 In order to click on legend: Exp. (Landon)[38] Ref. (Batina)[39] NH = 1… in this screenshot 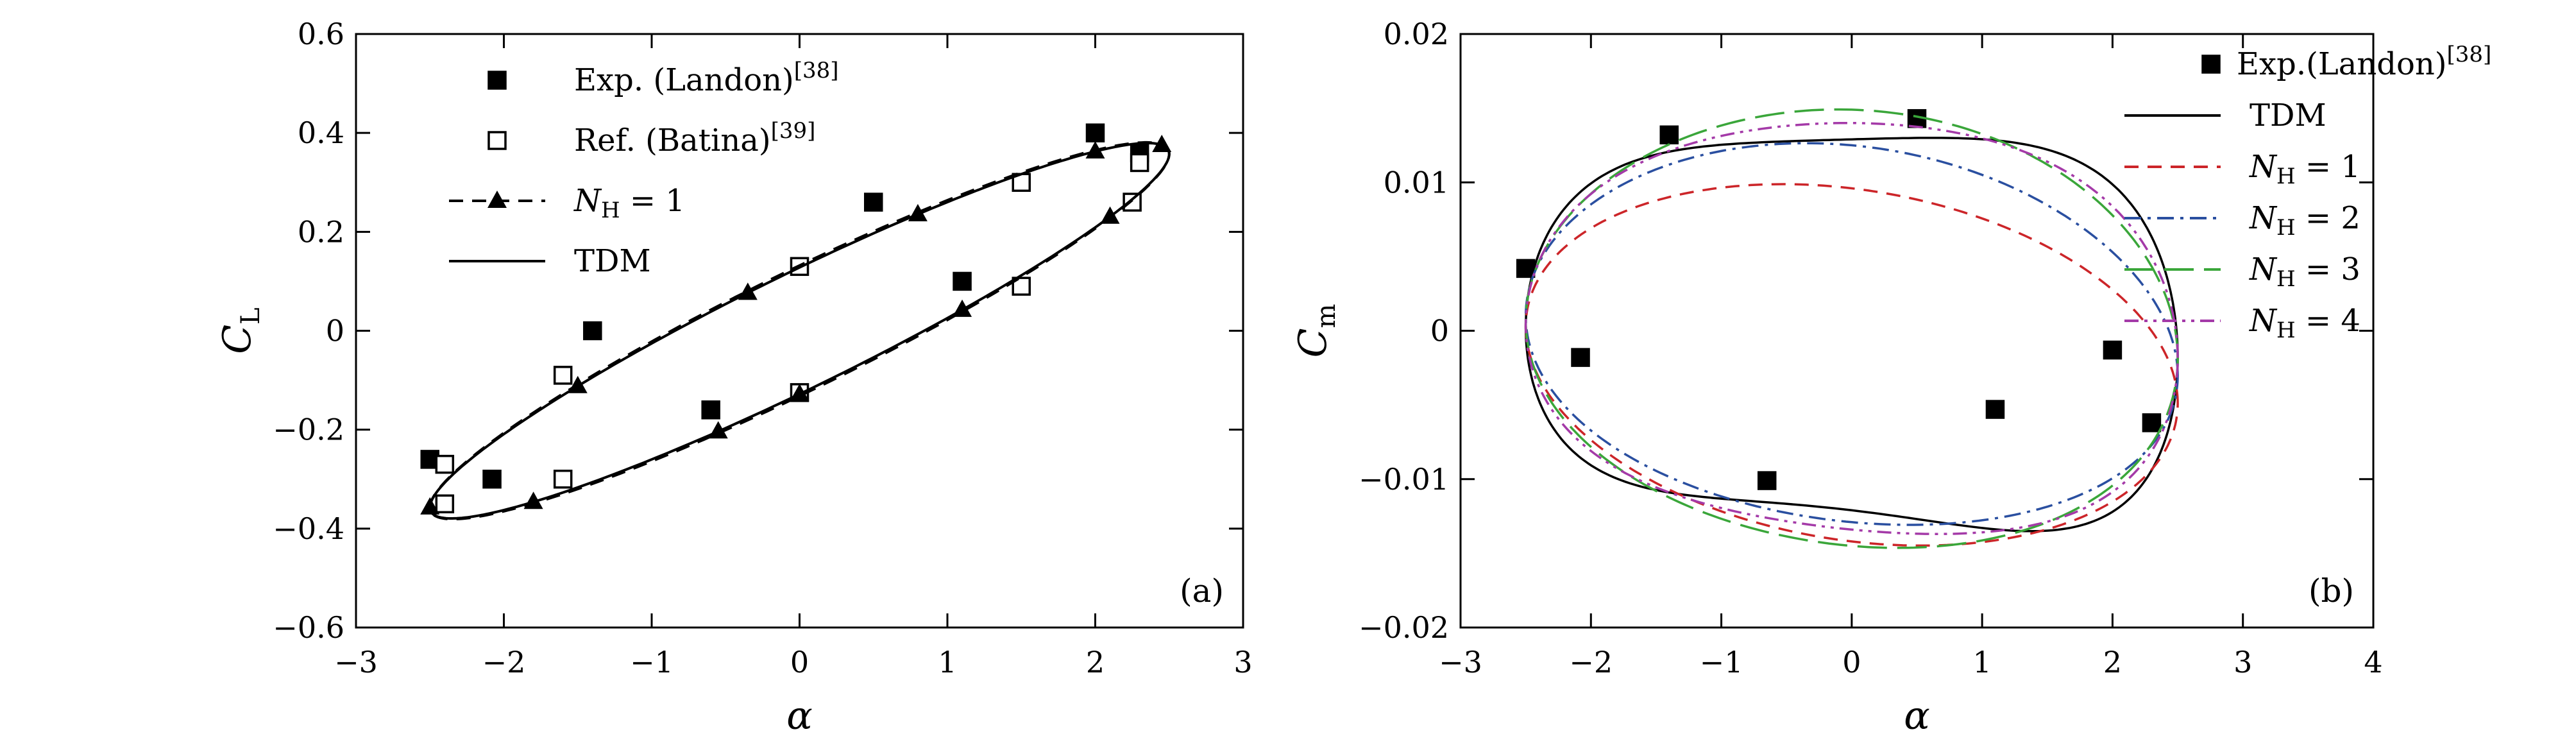, I will do `click(644, 168)`.